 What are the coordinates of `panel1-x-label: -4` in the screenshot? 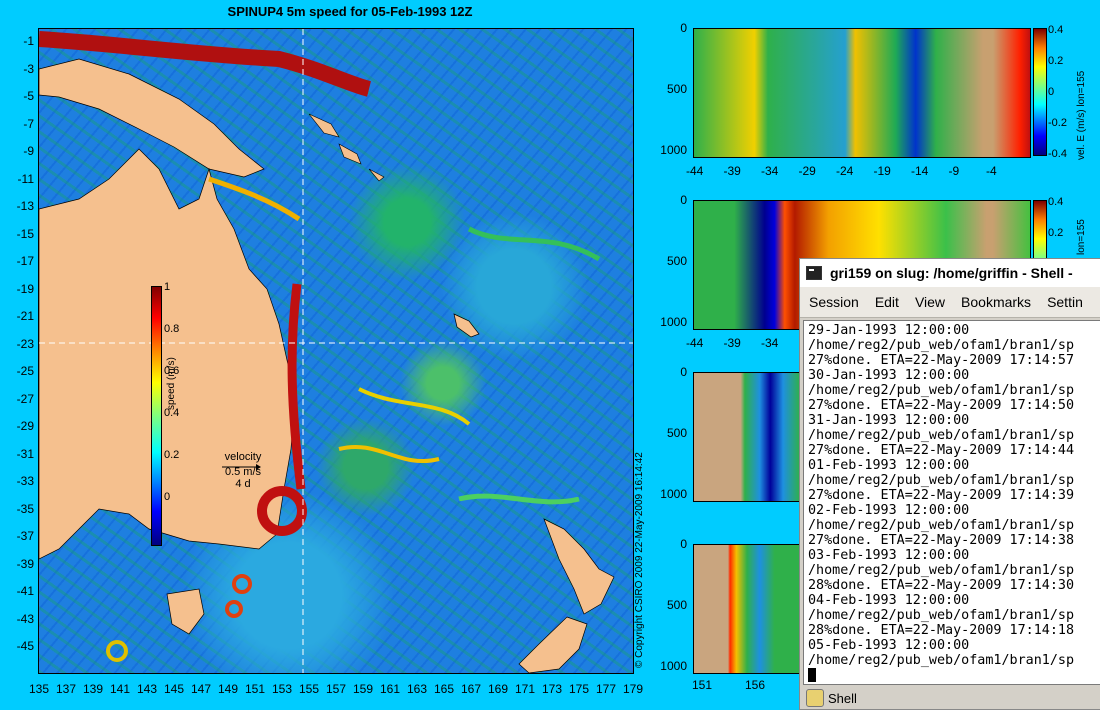 It's located at (991, 171).